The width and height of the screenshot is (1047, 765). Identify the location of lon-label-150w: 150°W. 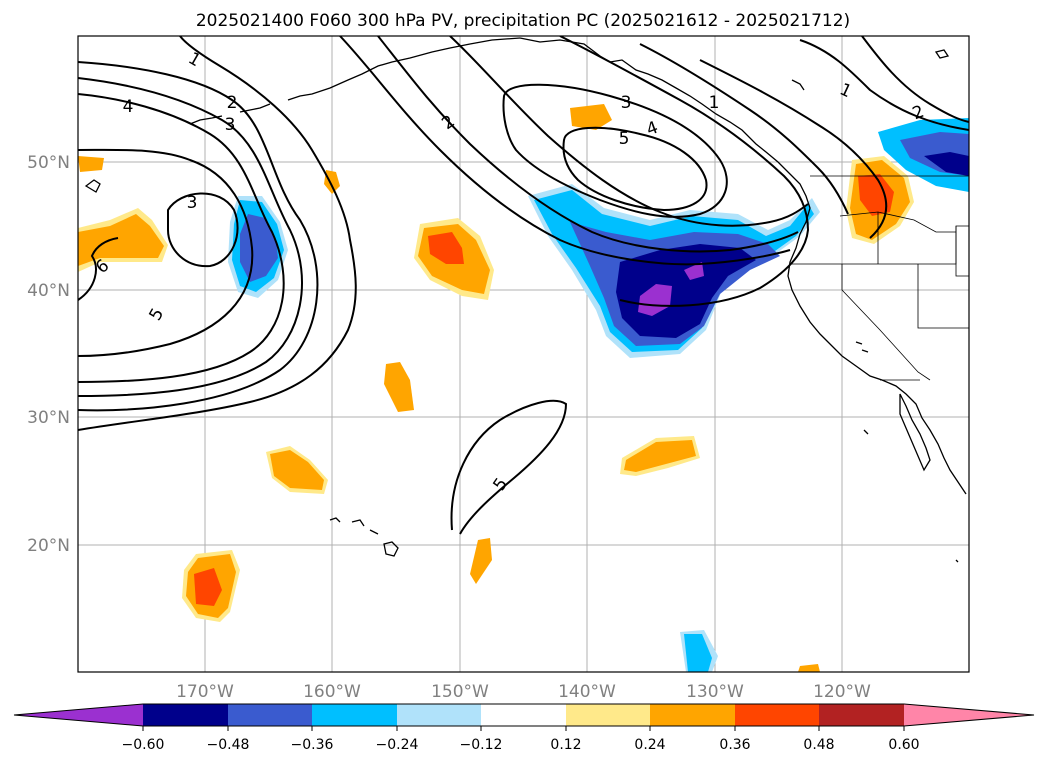
(460, 692).